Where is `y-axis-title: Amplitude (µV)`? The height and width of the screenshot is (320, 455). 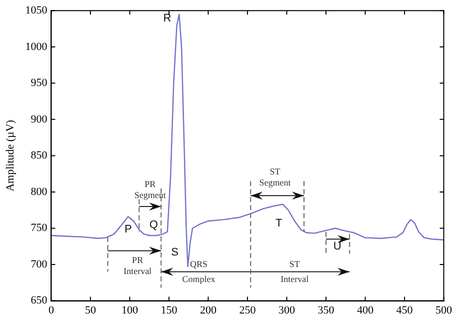 y-axis-title: Amplitude (µV) is located at coordinates (10, 156).